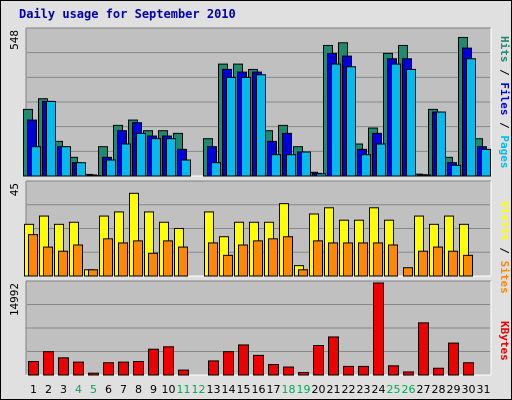 The width and height of the screenshot is (512, 400). What do you see at coordinates (153, 389) in the screenshot?
I see `x-tick-day-9: 9` at bounding box center [153, 389].